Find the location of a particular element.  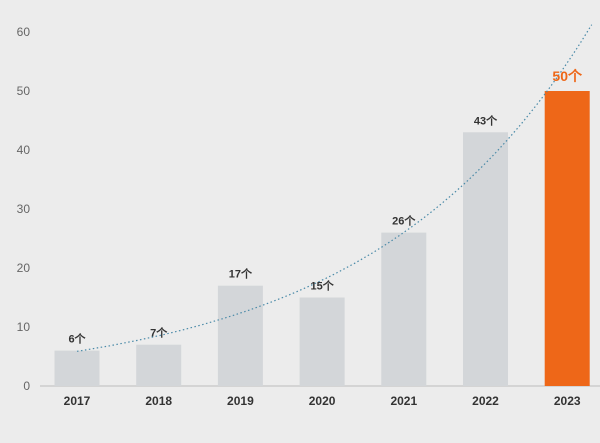

x-tick-label: 2021 is located at coordinates (403, 401).